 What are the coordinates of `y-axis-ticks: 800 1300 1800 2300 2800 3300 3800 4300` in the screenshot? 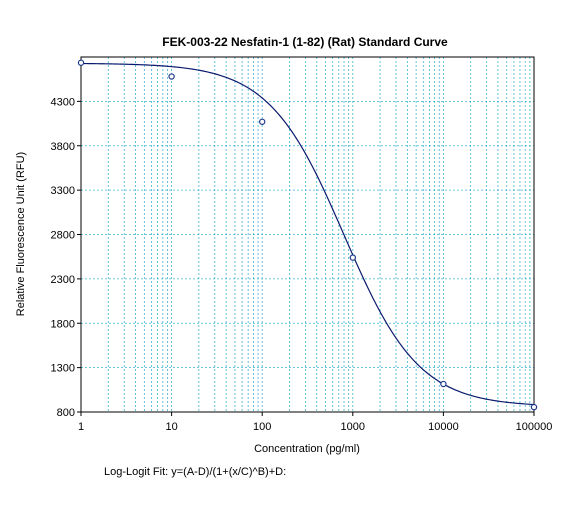 It's located at (66, 257).